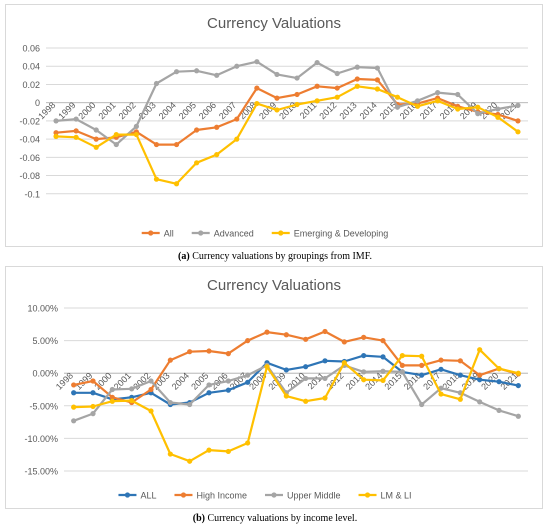  What do you see at coordinates (329, 234) in the screenshot?
I see `legend-item: Emerging & Developing` at bounding box center [329, 234].